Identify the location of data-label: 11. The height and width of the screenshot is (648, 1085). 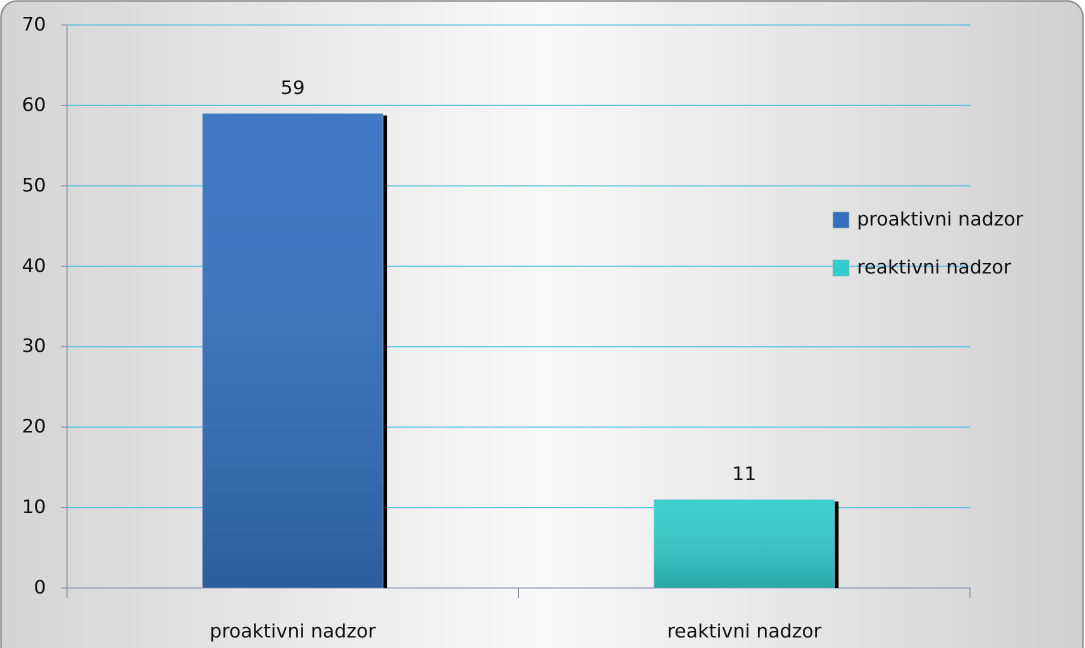
(744, 474).